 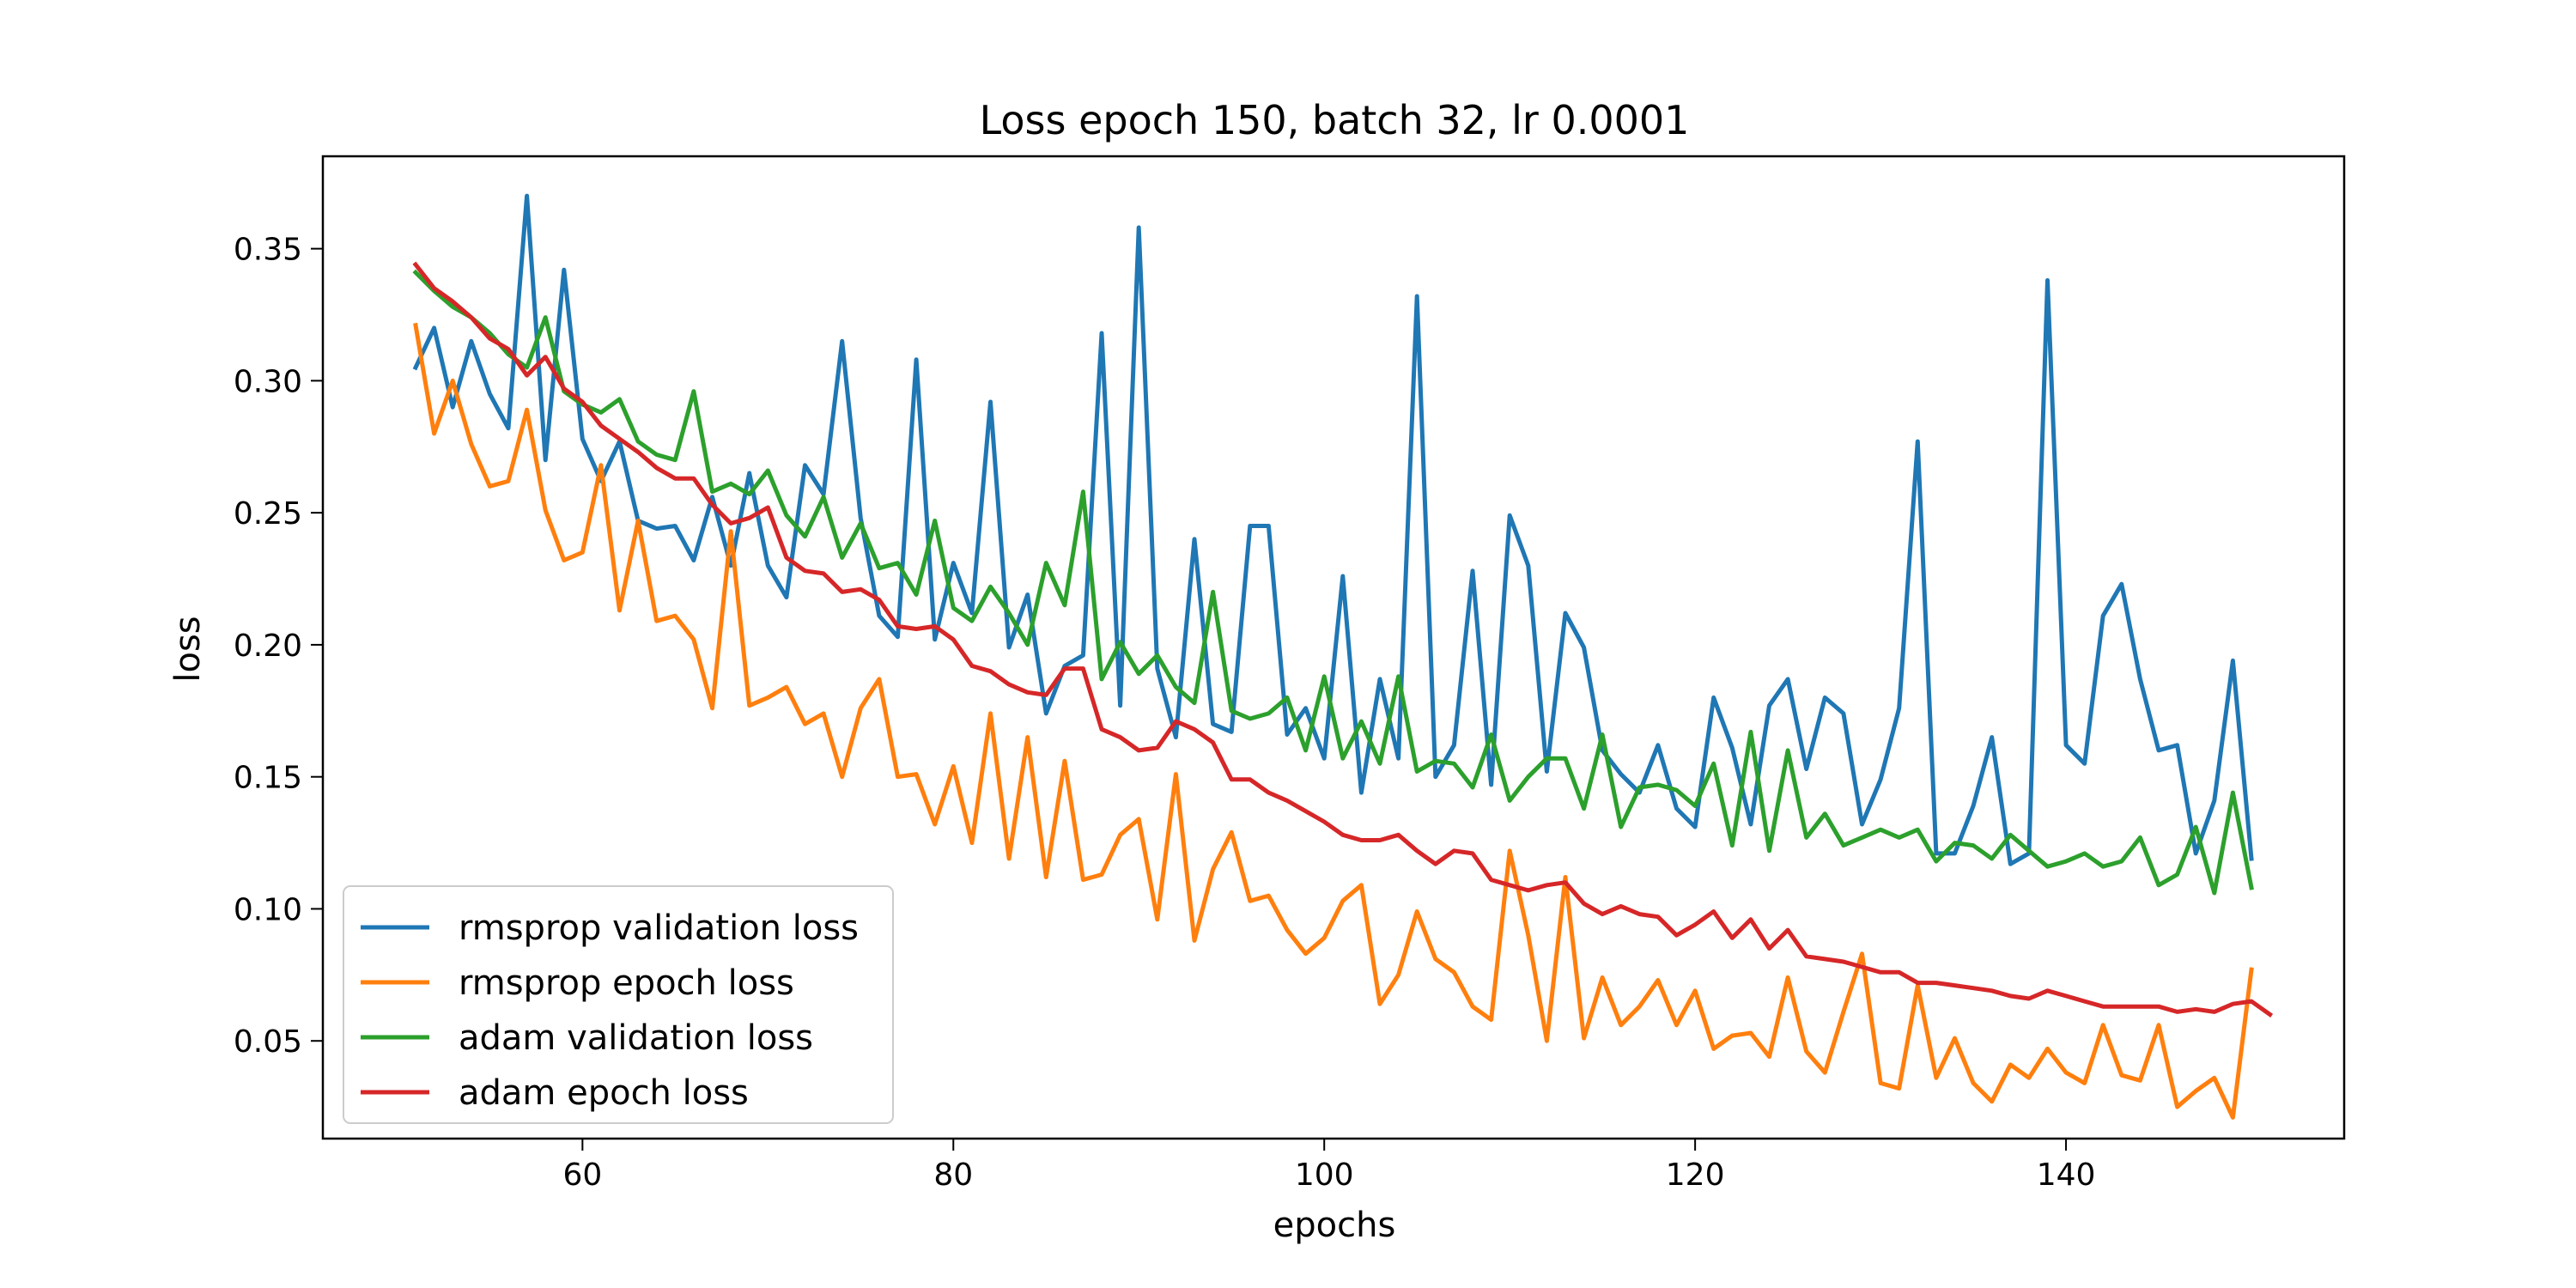 What do you see at coordinates (268, 1042) in the screenshot?
I see `y-tick-label: 0.05` at bounding box center [268, 1042].